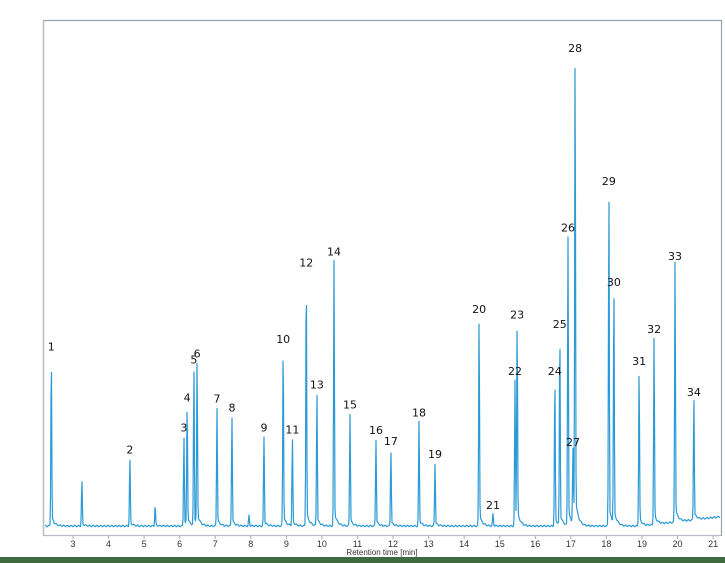 Image resolution: width=725 pixels, height=563 pixels. What do you see at coordinates (535, 544) in the screenshot?
I see `x-tick-label: 16` at bounding box center [535, 544].